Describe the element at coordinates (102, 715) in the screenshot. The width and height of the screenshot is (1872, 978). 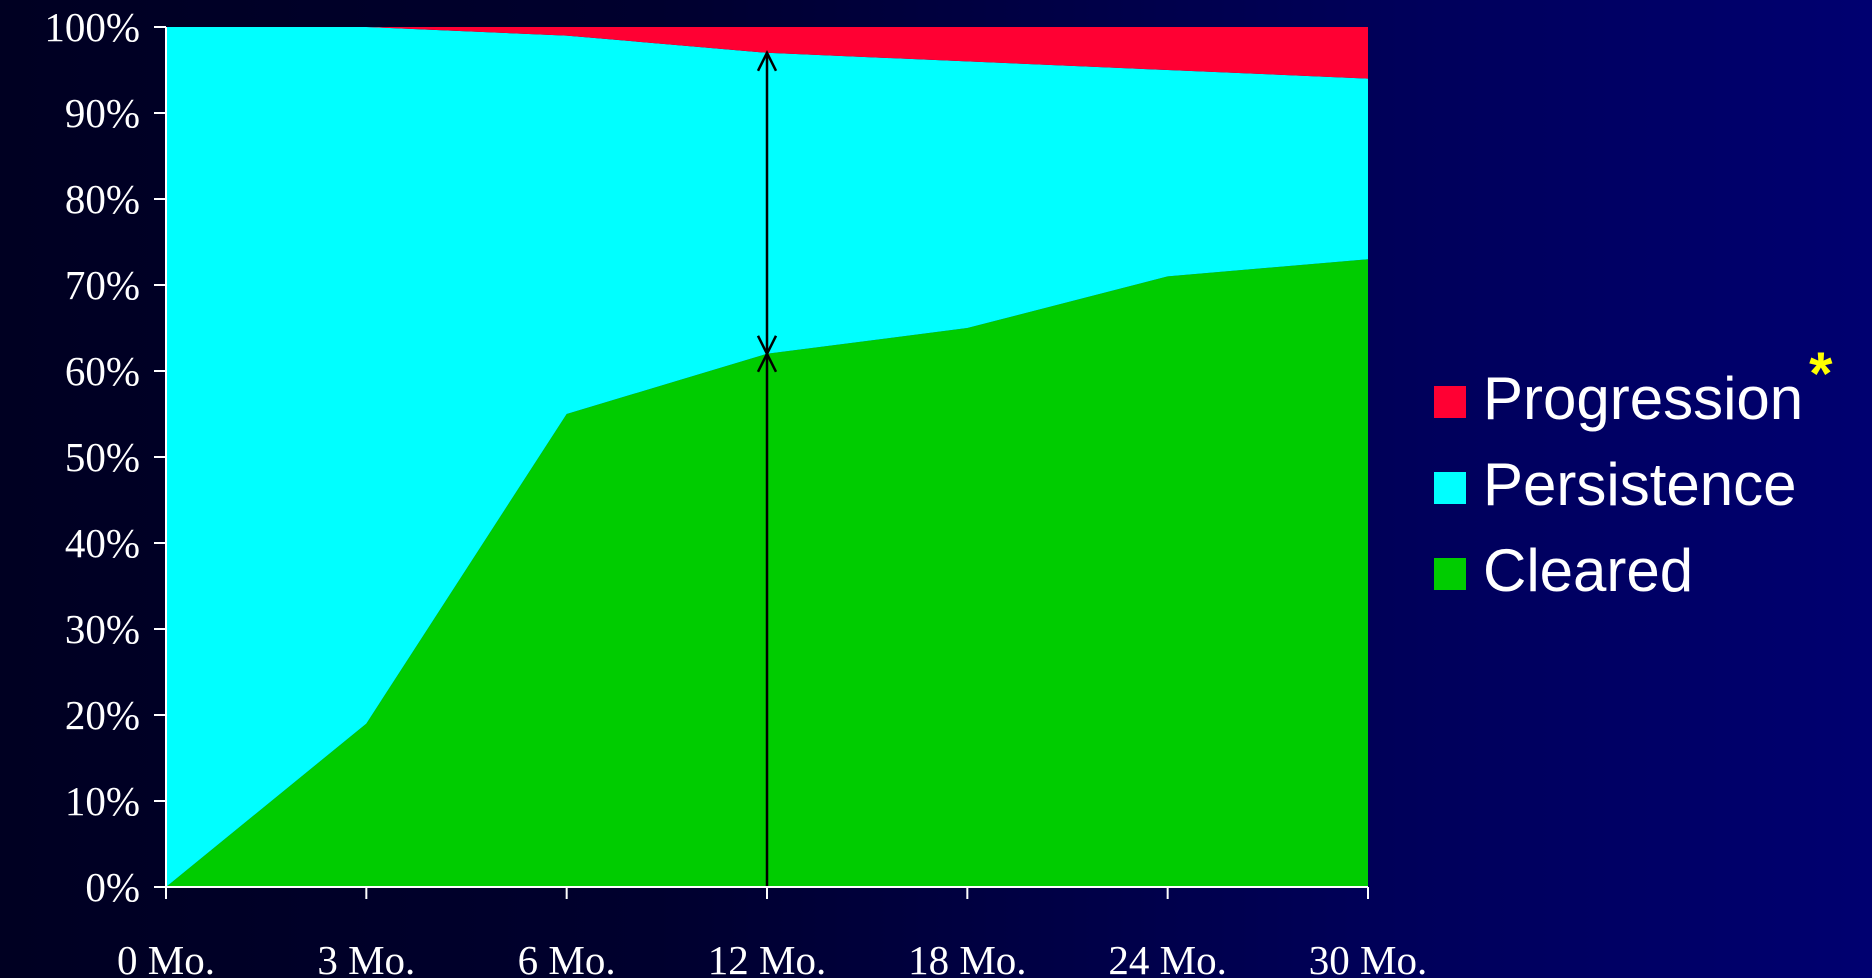
I see `y-tick-label: 20%` at that location.